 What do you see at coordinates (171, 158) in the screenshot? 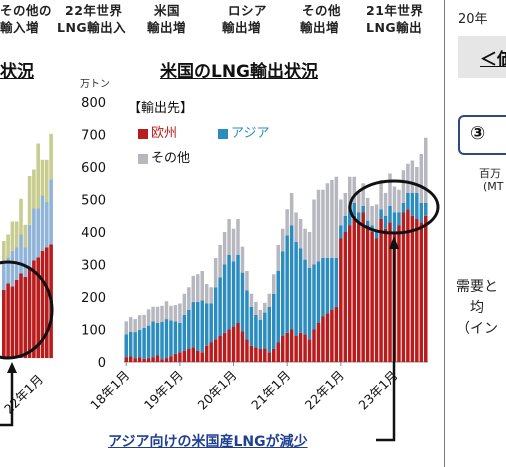
I see `legend-label-other: その他` at bounding box center [171, 158].